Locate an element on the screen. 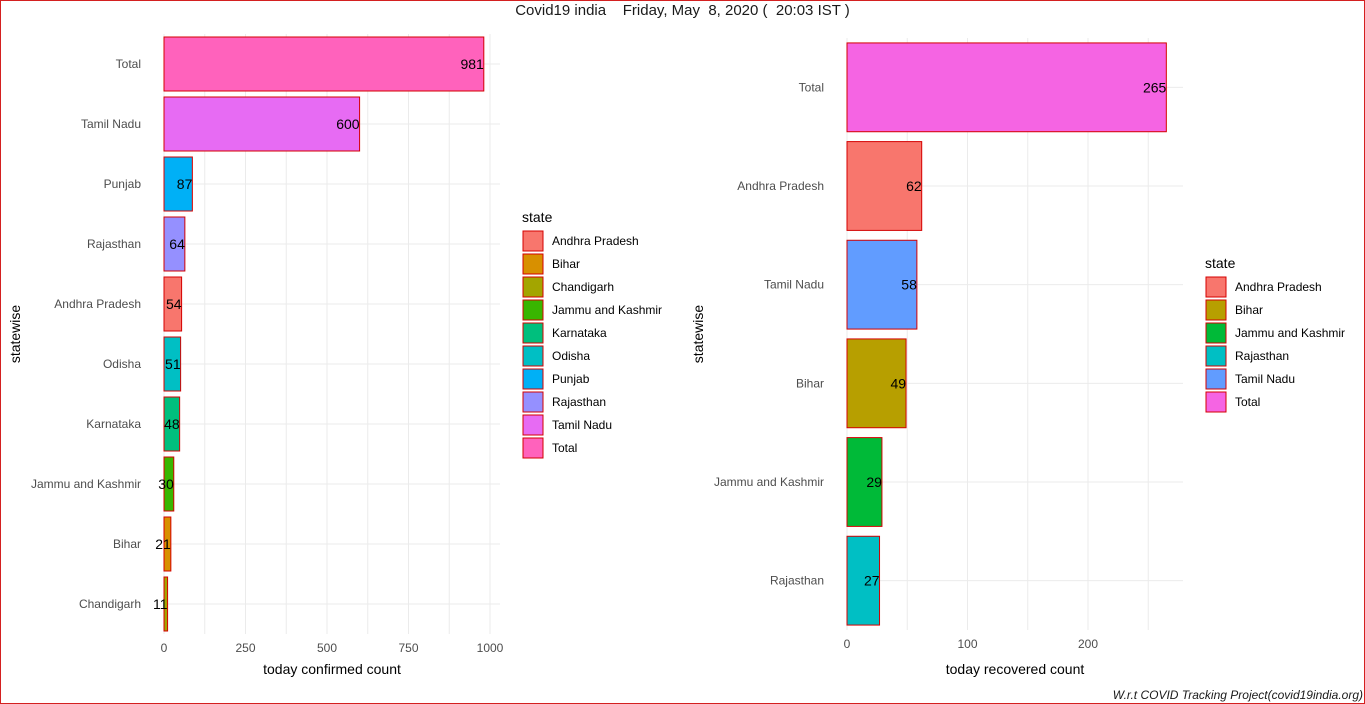 Image resolution: width=1365 pixels, height=704 pixels. value-label-bihar: 21 is located at coordinates (163, 544).